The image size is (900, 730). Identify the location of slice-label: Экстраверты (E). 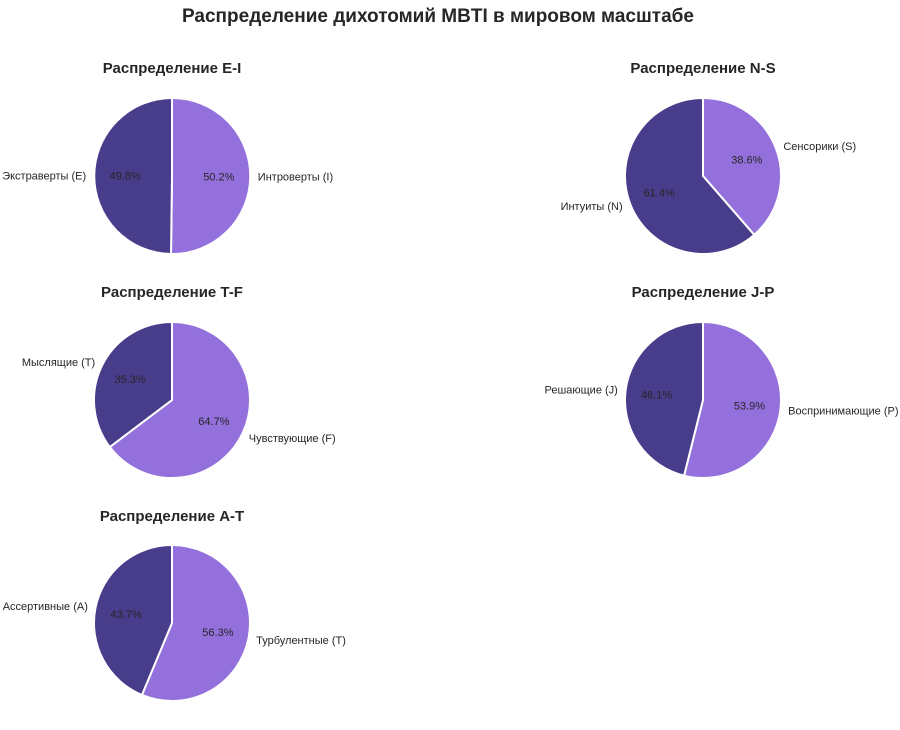
(44, 176).